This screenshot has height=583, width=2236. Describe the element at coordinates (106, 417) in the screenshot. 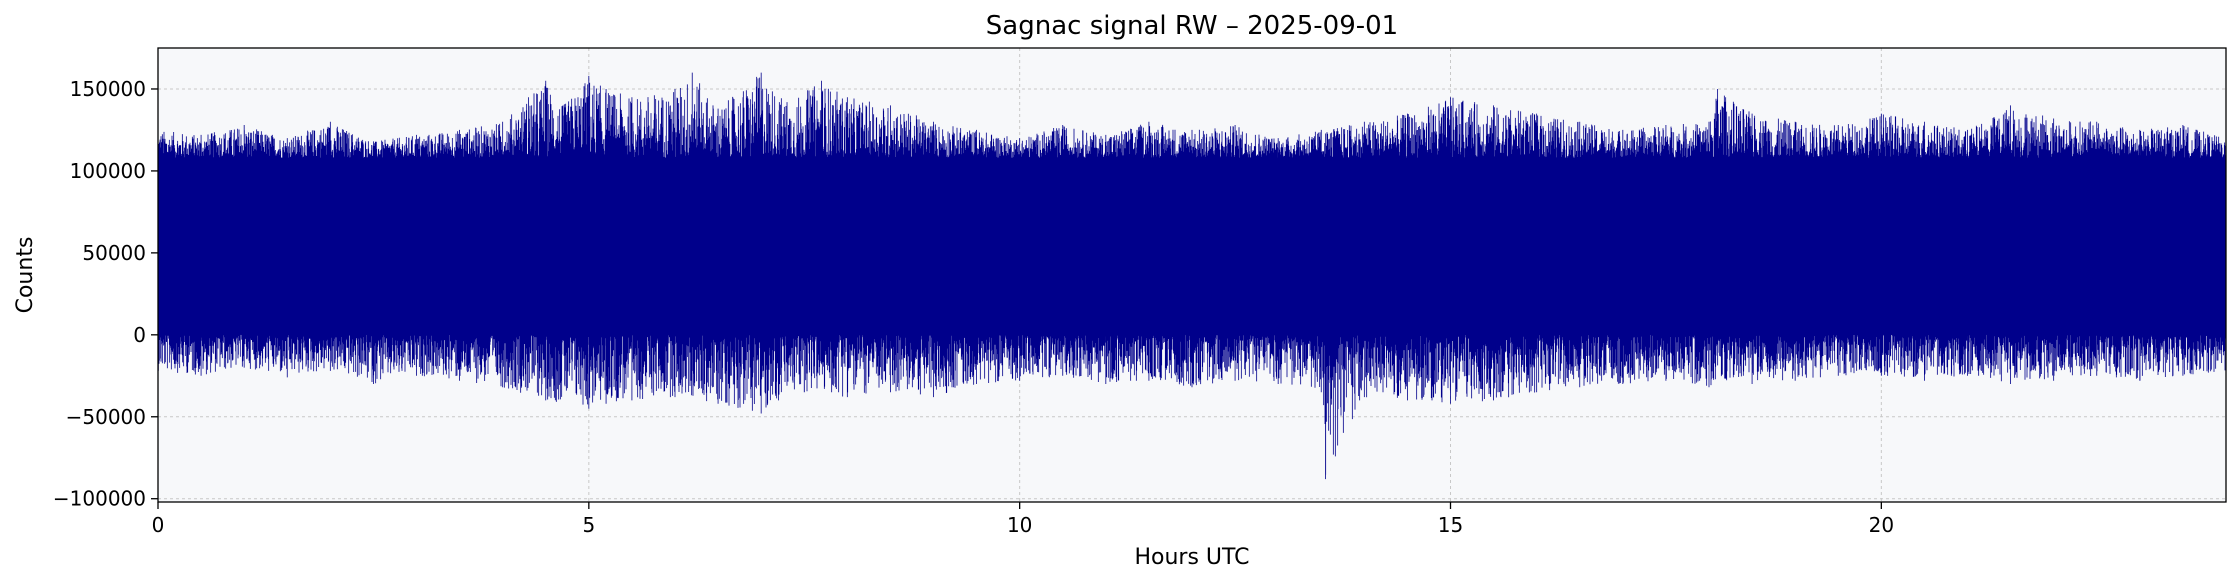

I see `y-tick-label: −50000` at that location.